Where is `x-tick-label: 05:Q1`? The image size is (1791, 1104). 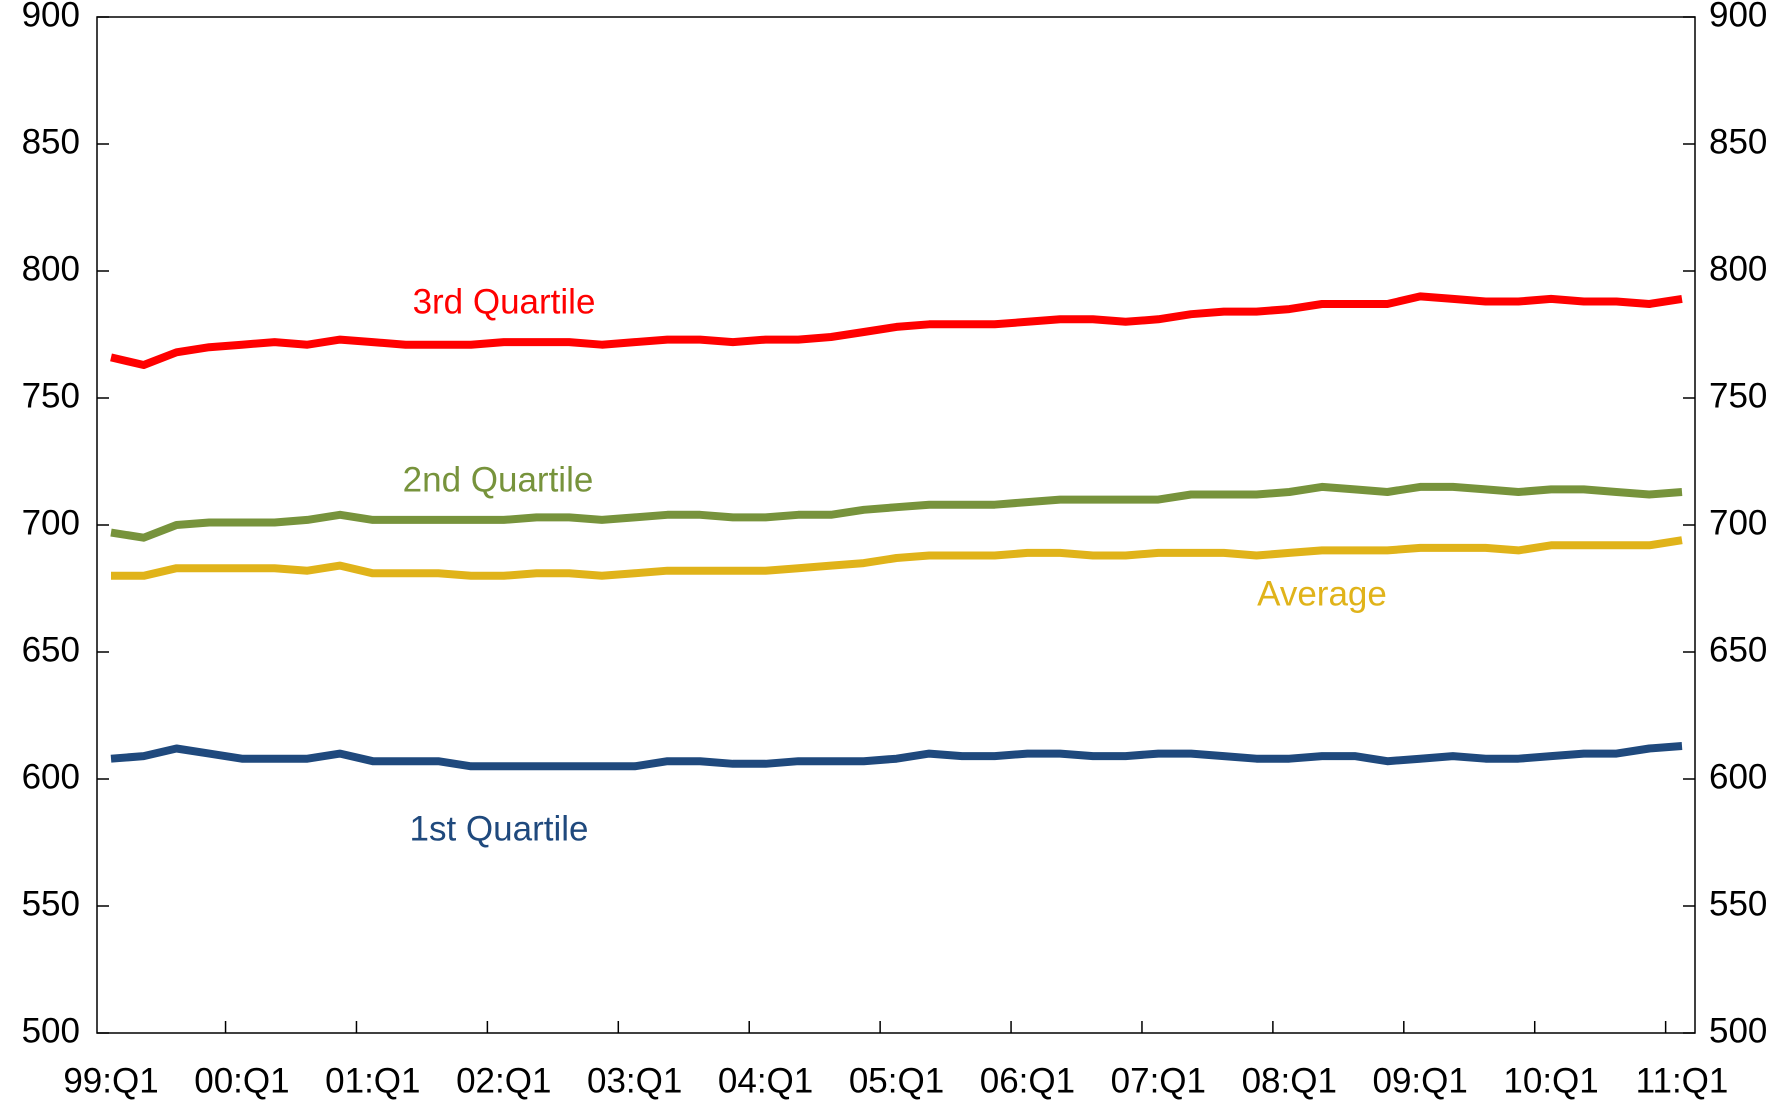
x-tick-label: 05:Q1 is located at coordinates (896, 1080).